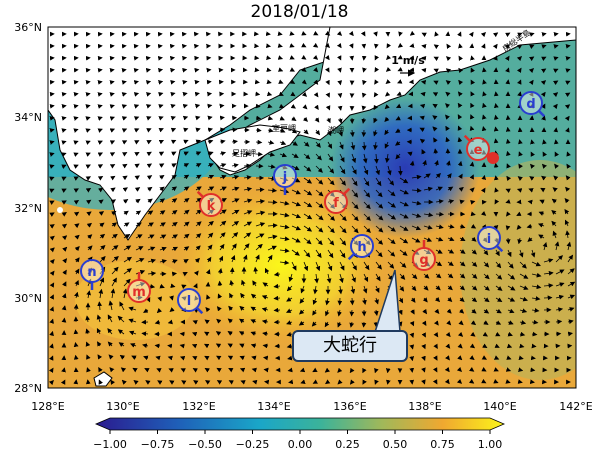 The image size is (599, 457). What do you see at coordinates (139, 292) in the screenshot?
I see `eddy-marker-label: m` at bounding box center [139, 292].